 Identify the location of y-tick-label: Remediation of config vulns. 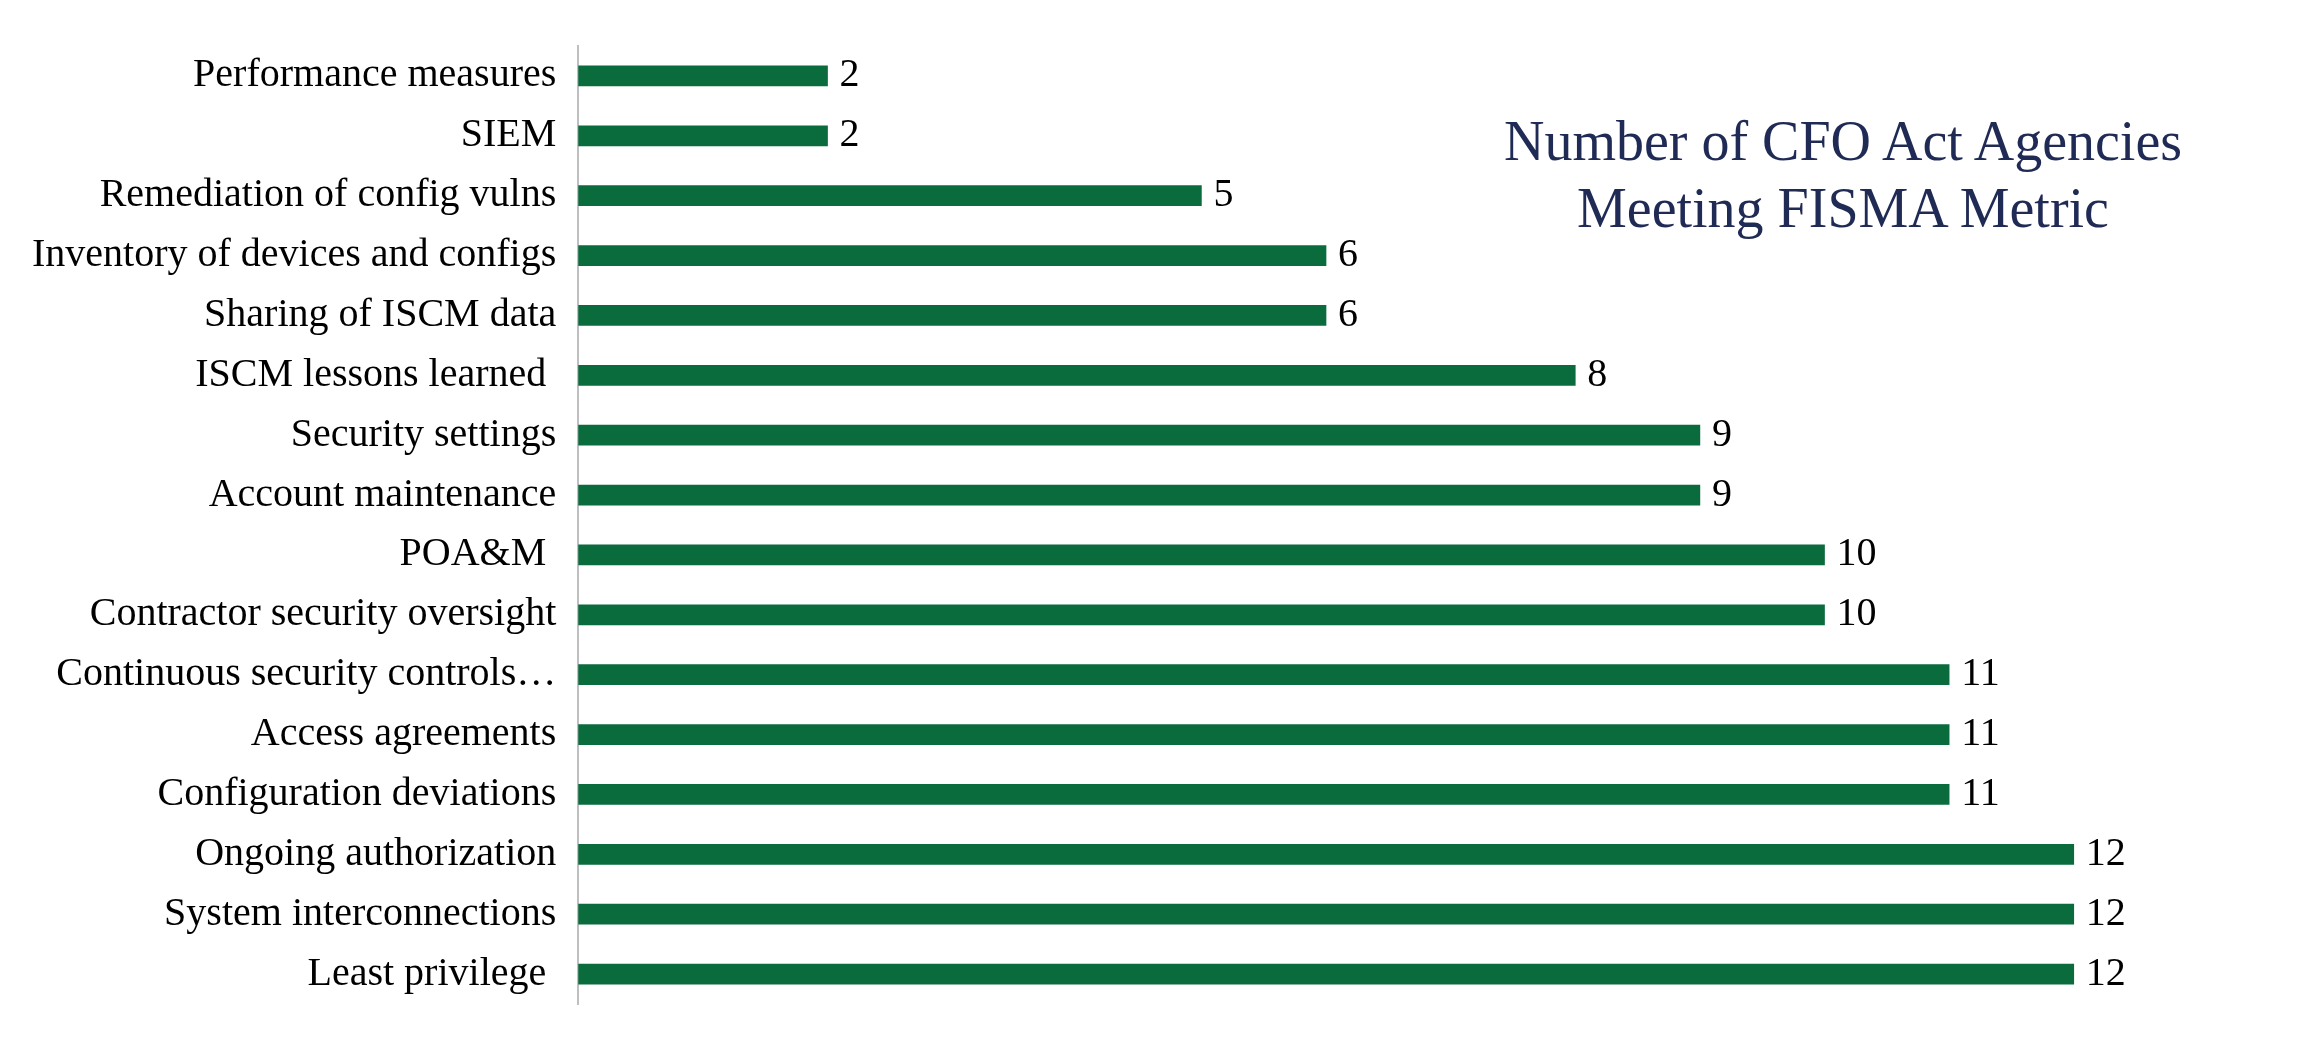
(328, 193).